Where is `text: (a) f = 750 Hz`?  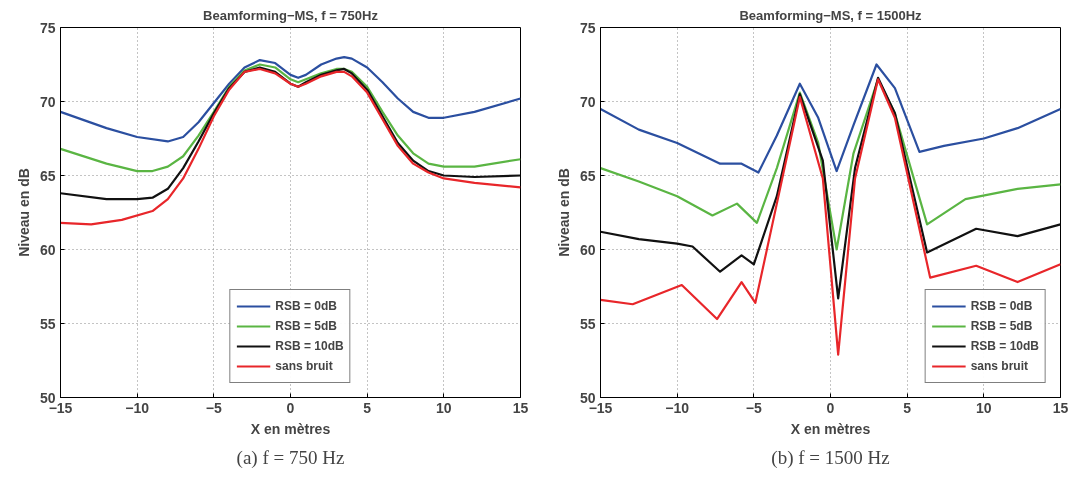 text: (a) f = 750 Hz is located at coordinates (290, 457).